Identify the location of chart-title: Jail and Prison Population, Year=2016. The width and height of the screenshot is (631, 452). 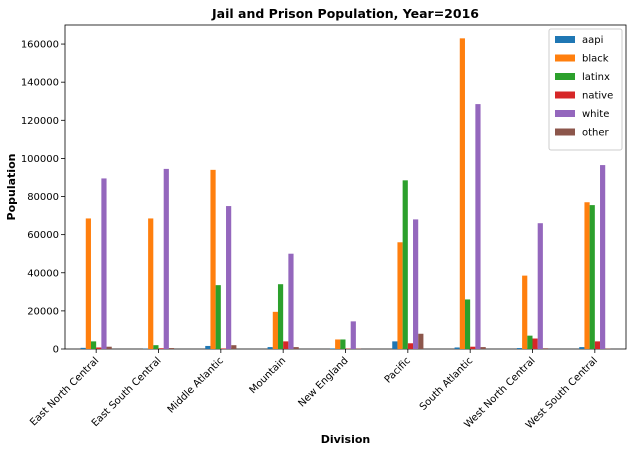
(345, 13).